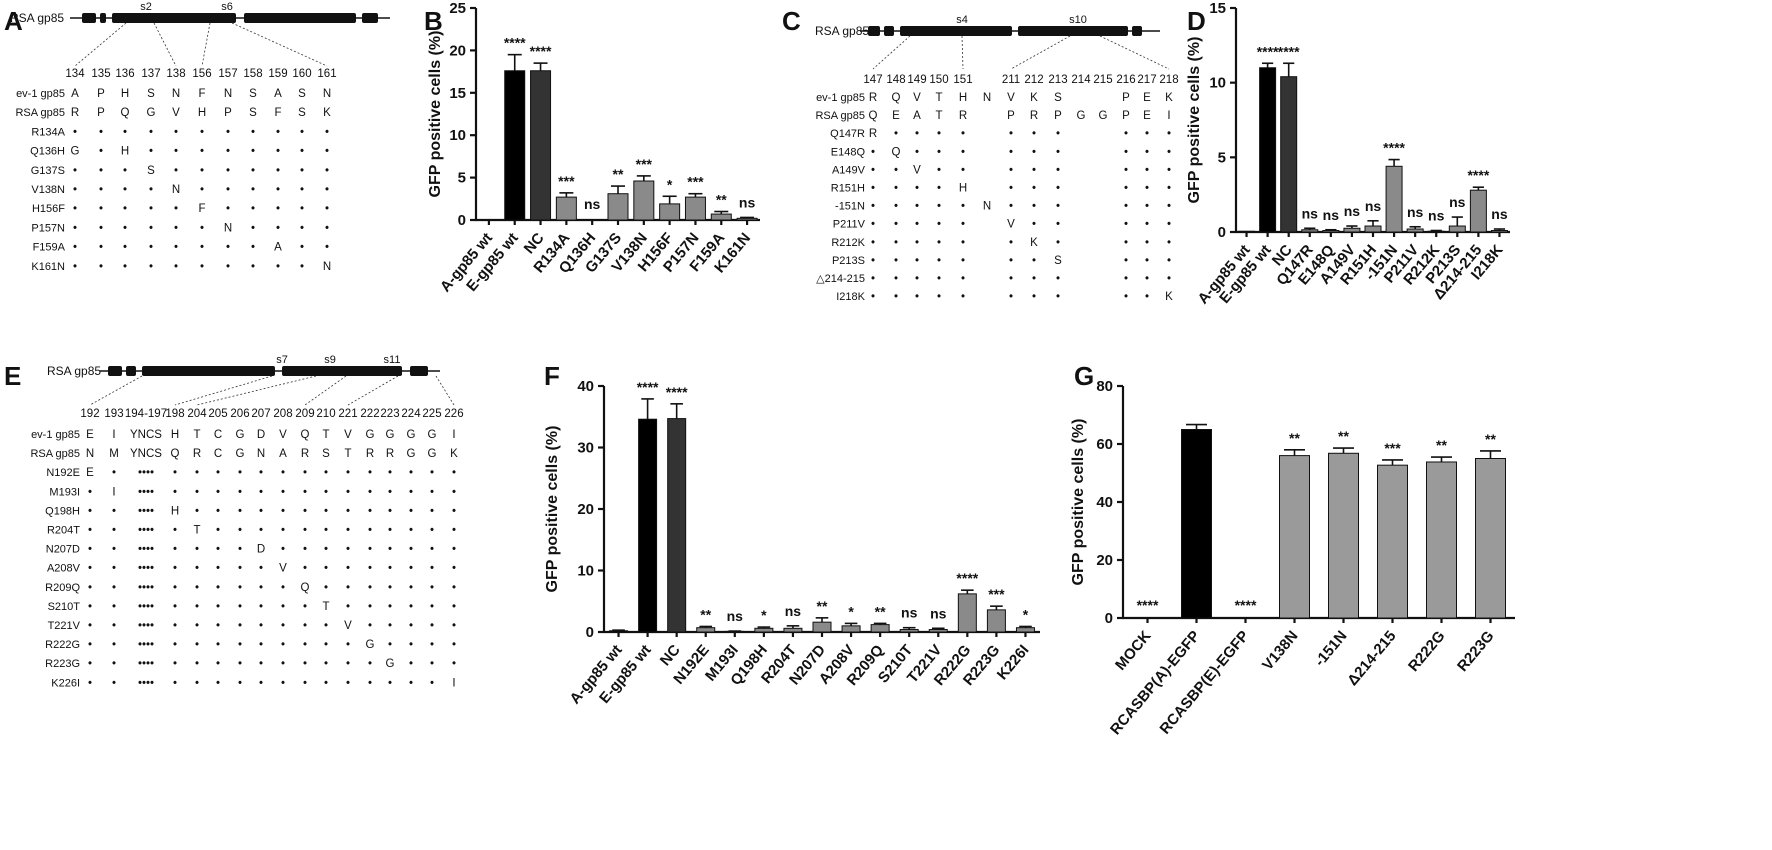 The image size is (1772, 850). Describe the element at coordinates (1109, 618) in the screenshot. I see `y-tick-label: 0` at that location.